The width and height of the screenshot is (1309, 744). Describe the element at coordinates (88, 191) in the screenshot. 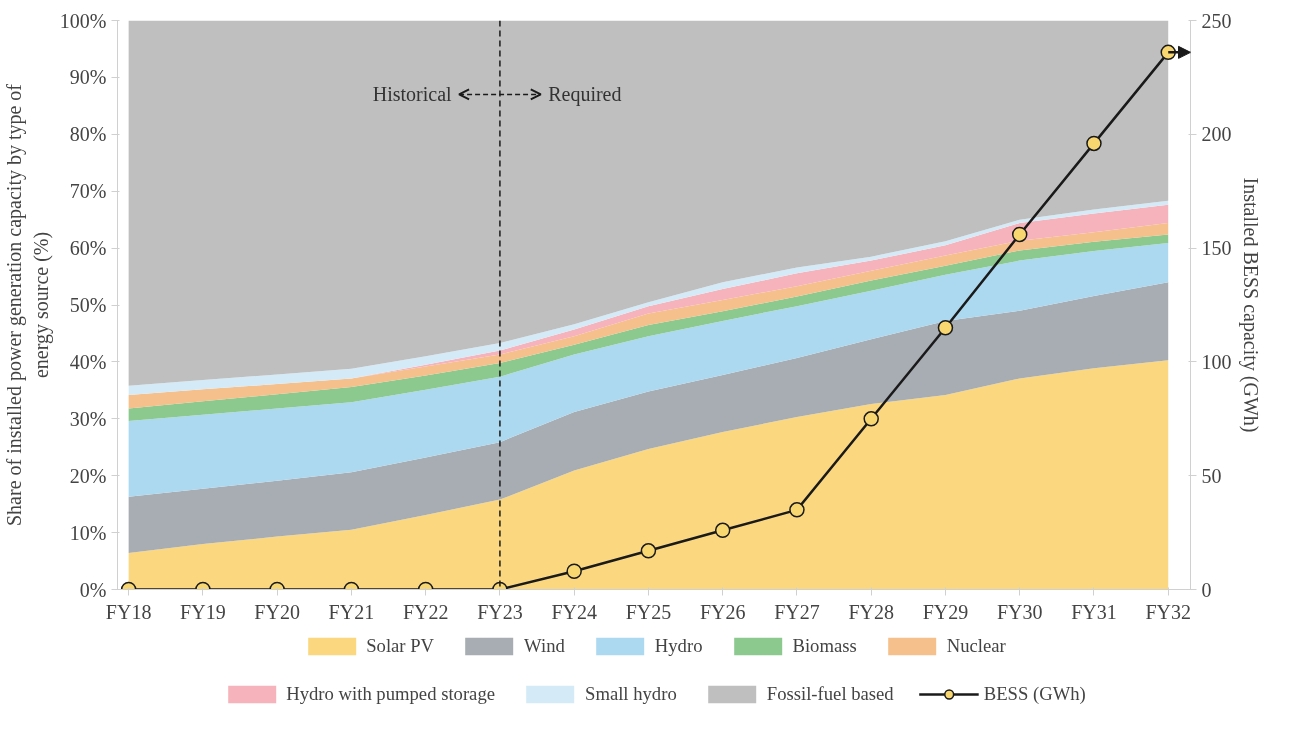

I see `y-tick-label: 70%` at that location.